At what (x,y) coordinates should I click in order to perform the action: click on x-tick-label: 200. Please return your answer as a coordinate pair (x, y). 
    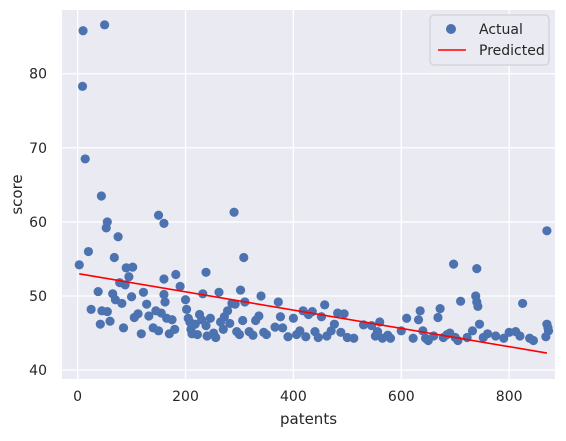
    Looking at the image, I should click on (185, 397).